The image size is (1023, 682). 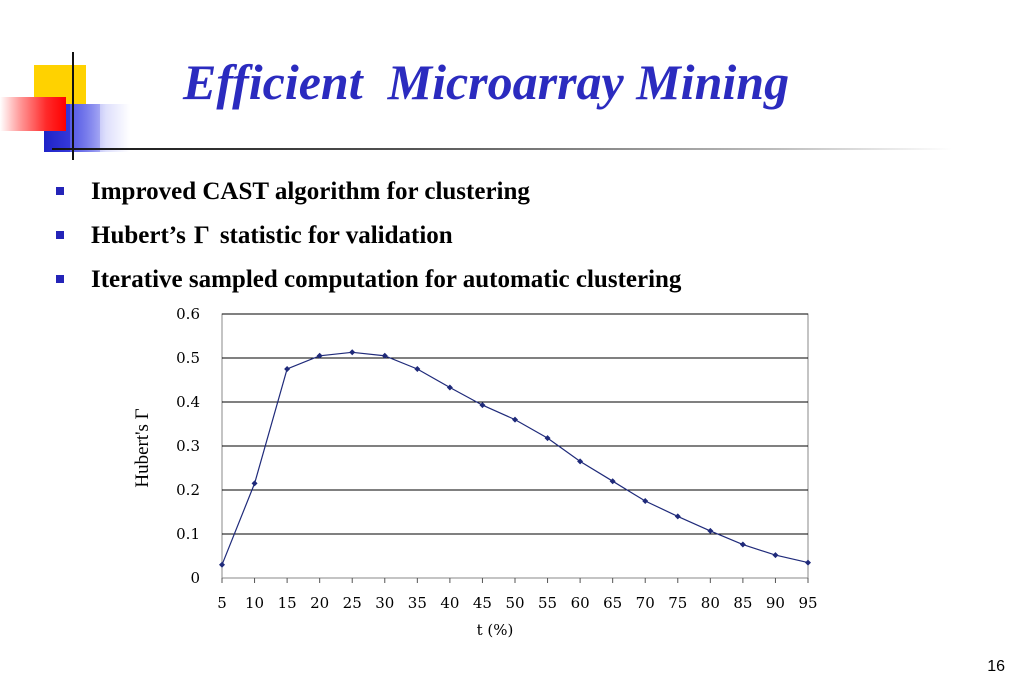 What do you see at coordinates (201, 235) in the screenshot?
I see `gamma-symbol: Γ` at bounding box center [201, 235].